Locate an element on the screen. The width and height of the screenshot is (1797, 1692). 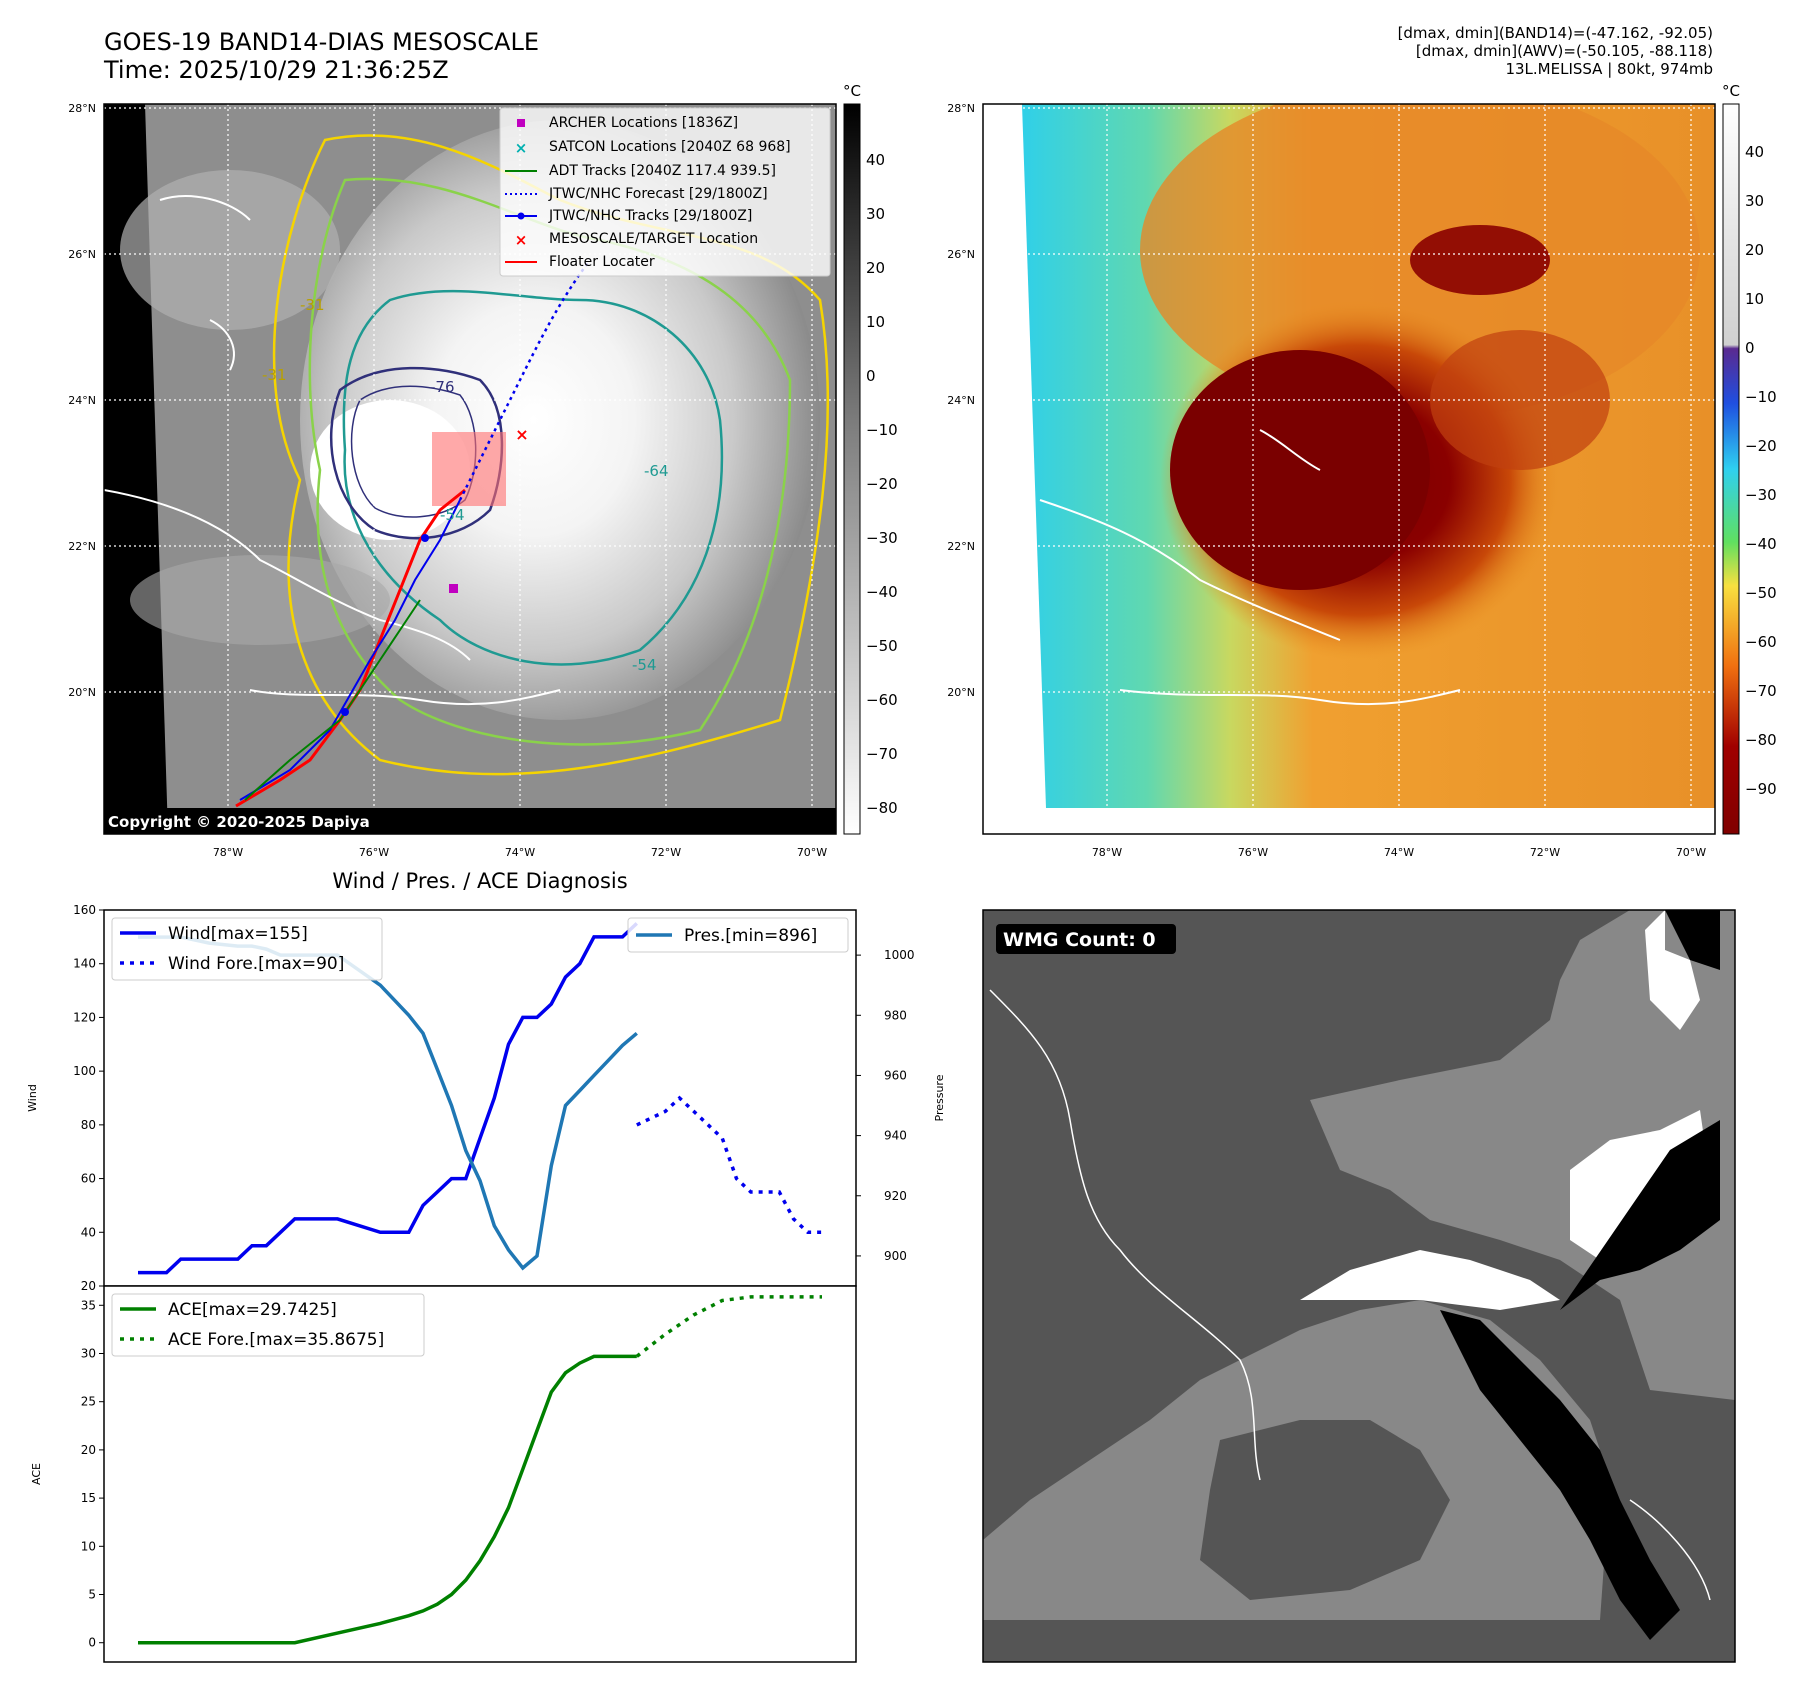
ace-legend-label: ACE Fore.[max=35.8675] is located at coordinates (276, 1340).